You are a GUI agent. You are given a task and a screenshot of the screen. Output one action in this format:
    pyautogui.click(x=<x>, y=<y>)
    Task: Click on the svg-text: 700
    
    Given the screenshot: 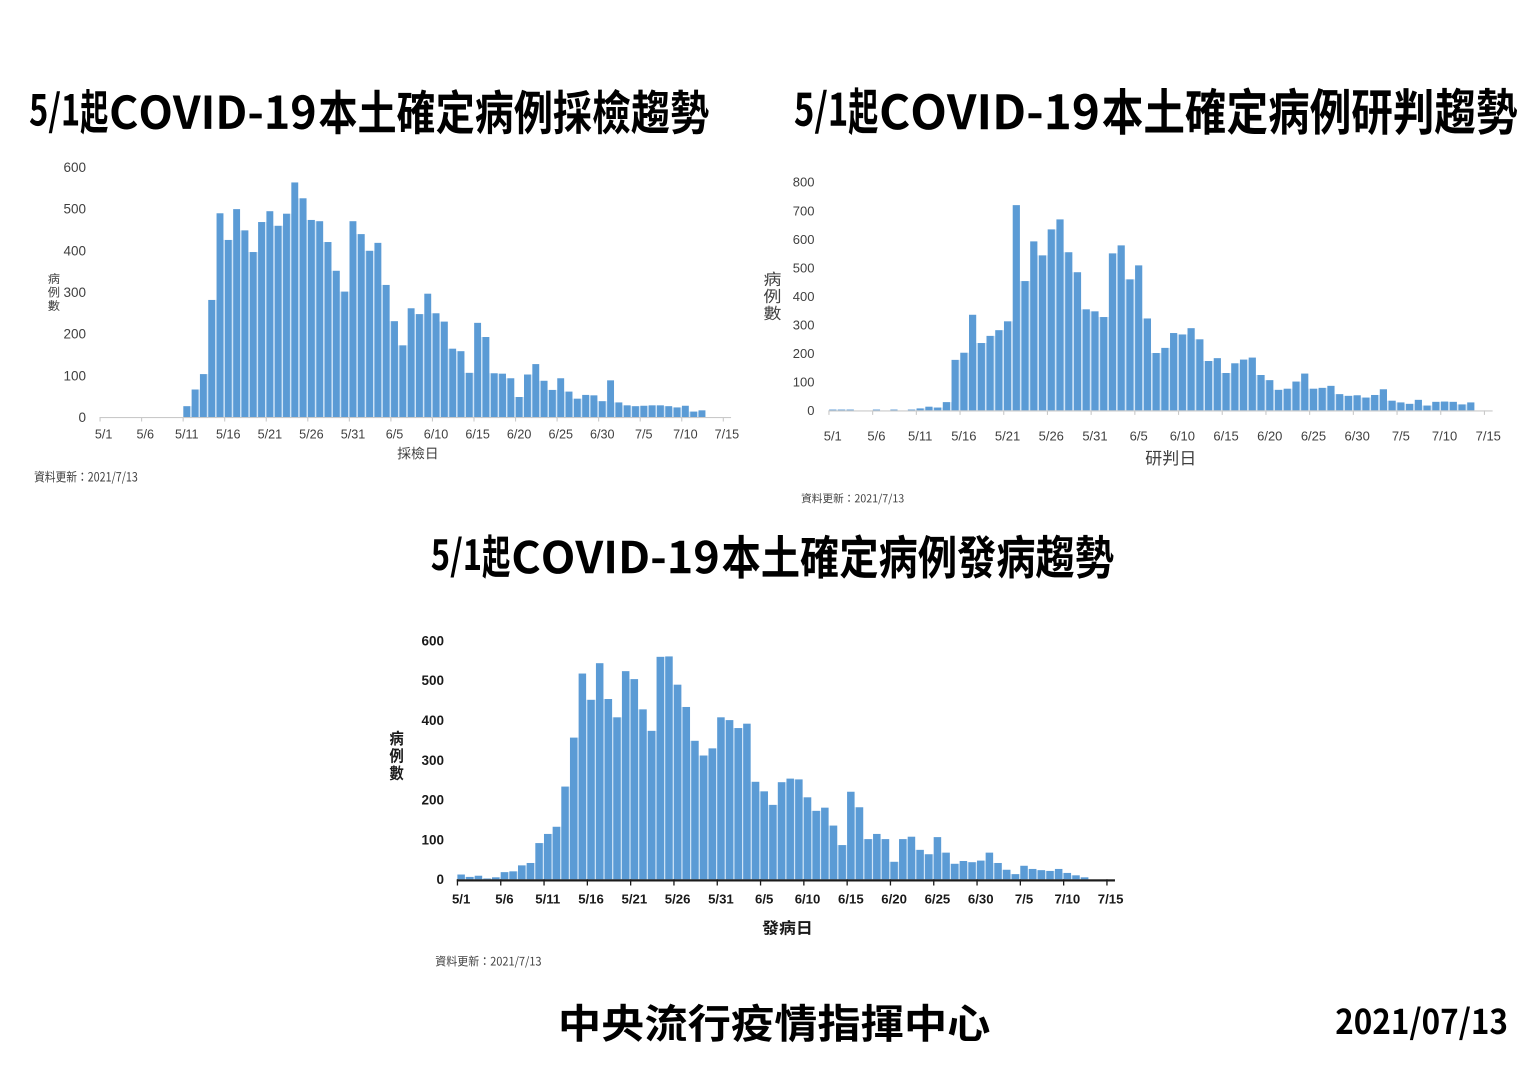 What is the action you would take?
    pyautogui.click(x=804, y=210)
    